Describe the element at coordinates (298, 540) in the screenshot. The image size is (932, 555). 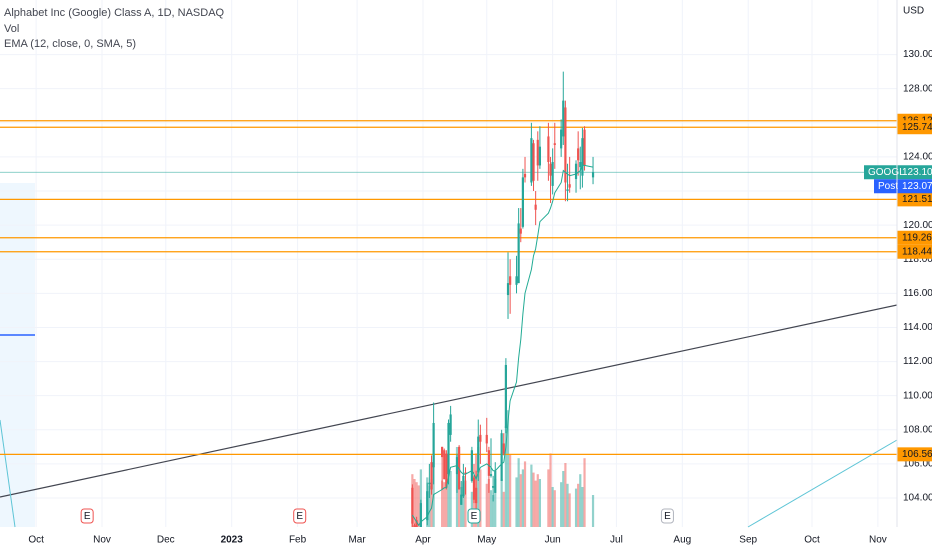
I see `x-tick-label: Feb` at that location.